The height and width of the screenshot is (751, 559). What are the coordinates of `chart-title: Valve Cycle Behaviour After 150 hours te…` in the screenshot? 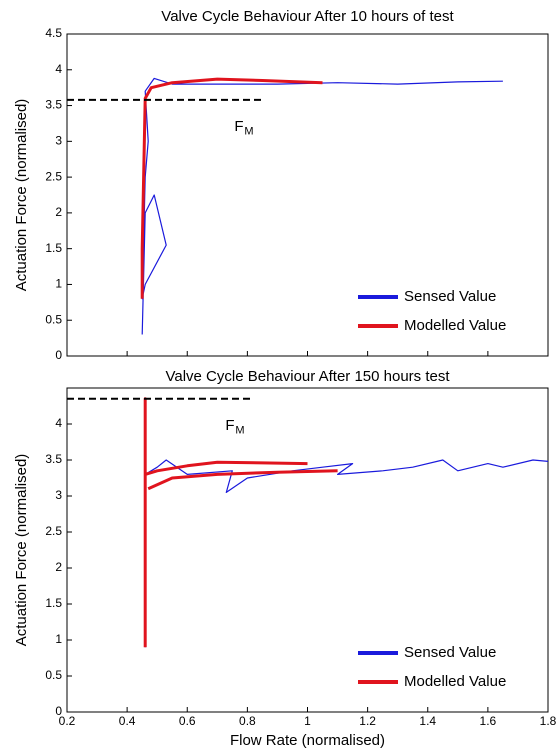 It's located at (307, 376).